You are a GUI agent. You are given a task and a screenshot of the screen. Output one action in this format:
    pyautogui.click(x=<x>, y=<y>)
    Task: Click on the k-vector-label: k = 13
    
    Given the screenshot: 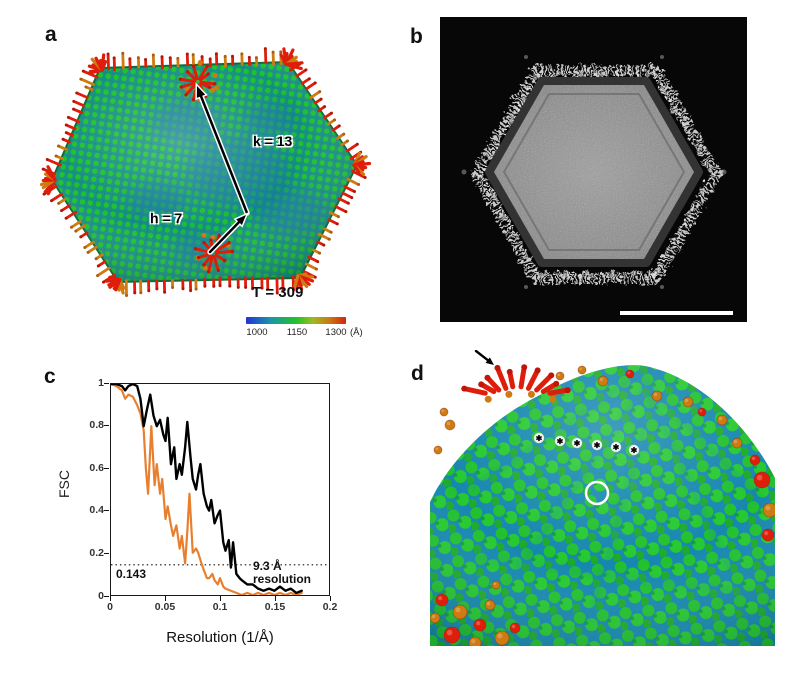 What is the action you would take?
    pyautogui.click(x=273, y=141)
    